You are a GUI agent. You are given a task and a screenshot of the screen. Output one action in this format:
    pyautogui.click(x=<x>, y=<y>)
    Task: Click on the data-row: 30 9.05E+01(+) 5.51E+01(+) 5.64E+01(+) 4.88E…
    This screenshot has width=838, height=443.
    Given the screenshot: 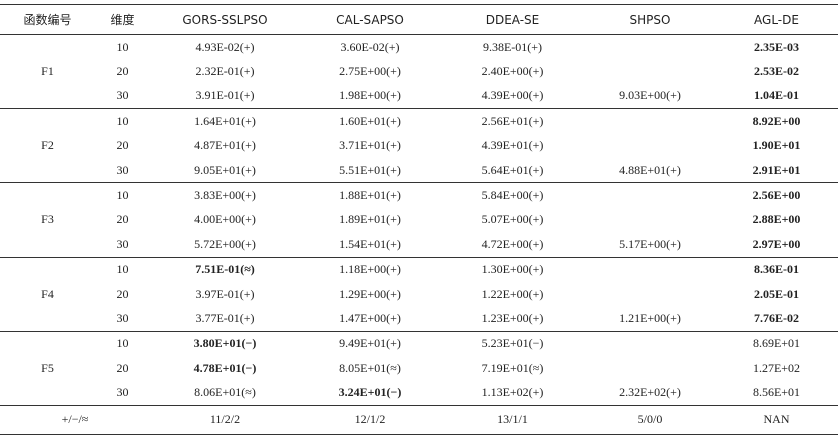 What is the action you would take?
    pyautogui.click(x=419, y=170)
    